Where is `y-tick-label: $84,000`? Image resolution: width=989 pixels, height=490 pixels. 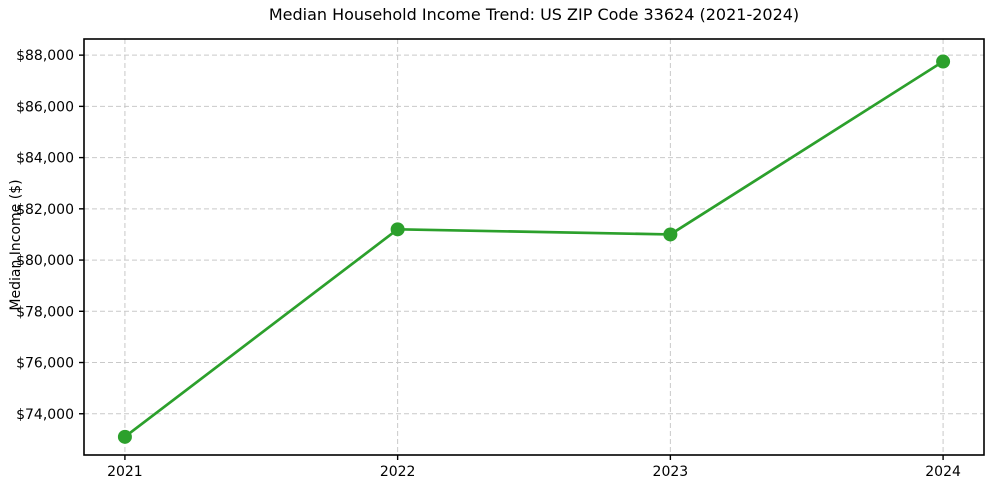
y-tick-label: $84,000 is located at coordinates (45, 159).